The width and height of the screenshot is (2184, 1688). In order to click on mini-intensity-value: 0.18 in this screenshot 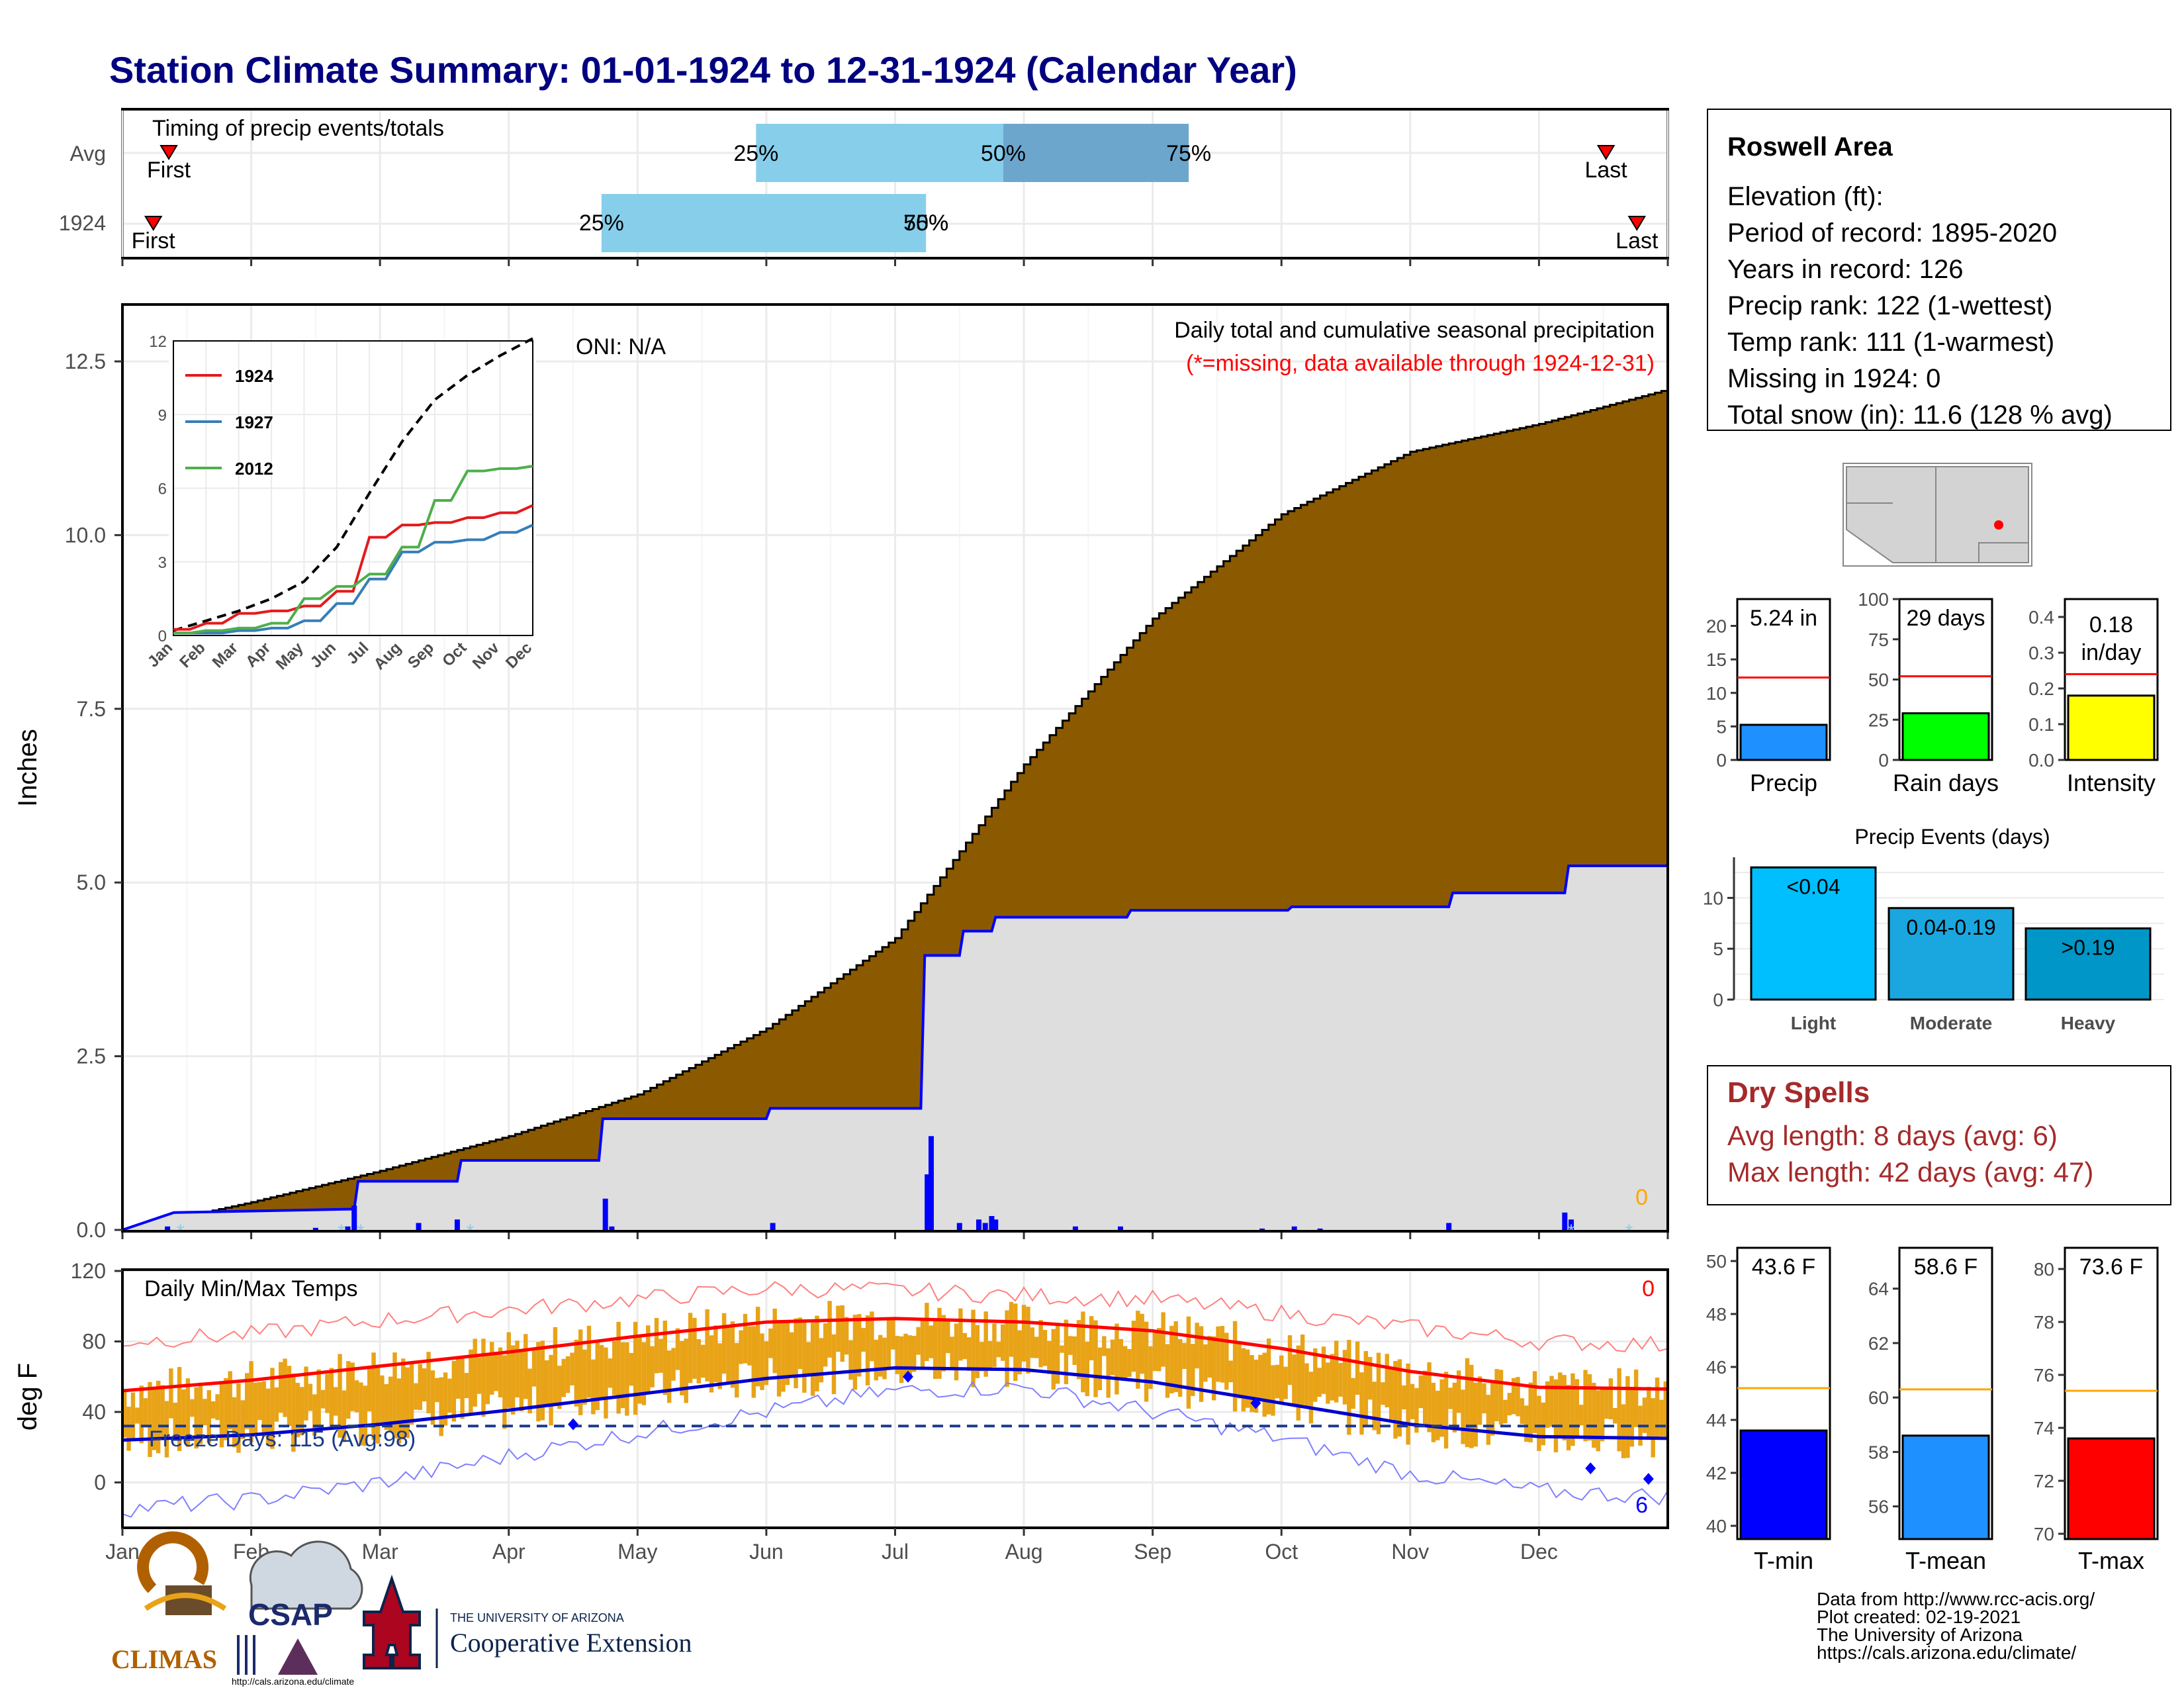, I will do `click(2111, 624)`.